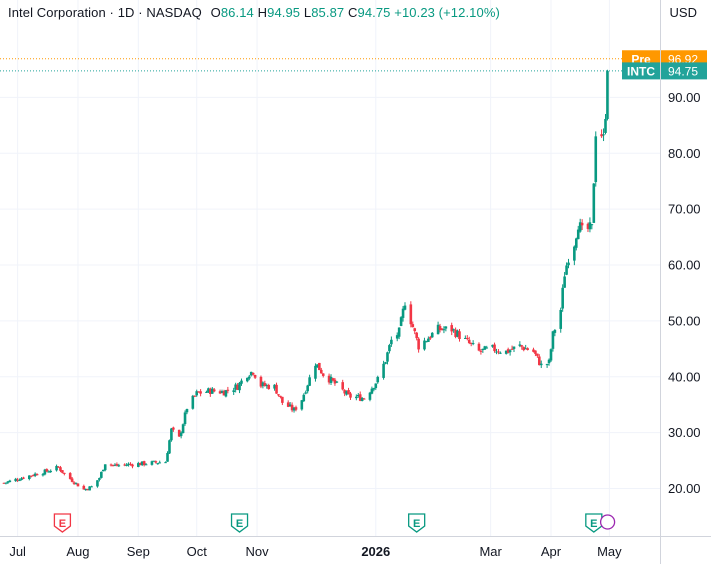 This screenshot has height=569, width=711. I want to click on earnings-marker: E, so click(239, 523).